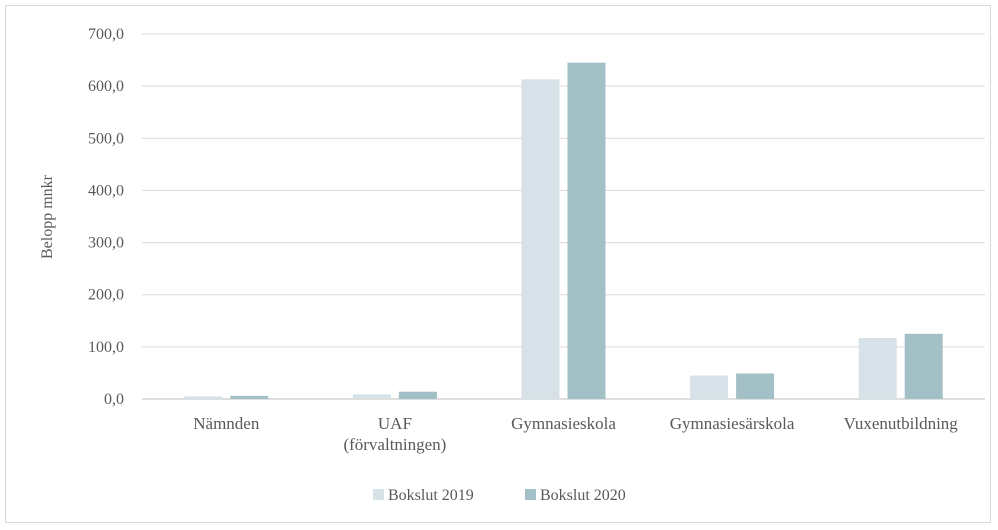 This screenshot has width=998, height=530. I want to click on y-axis-title: Belopp mnkr, so click(47, 216).